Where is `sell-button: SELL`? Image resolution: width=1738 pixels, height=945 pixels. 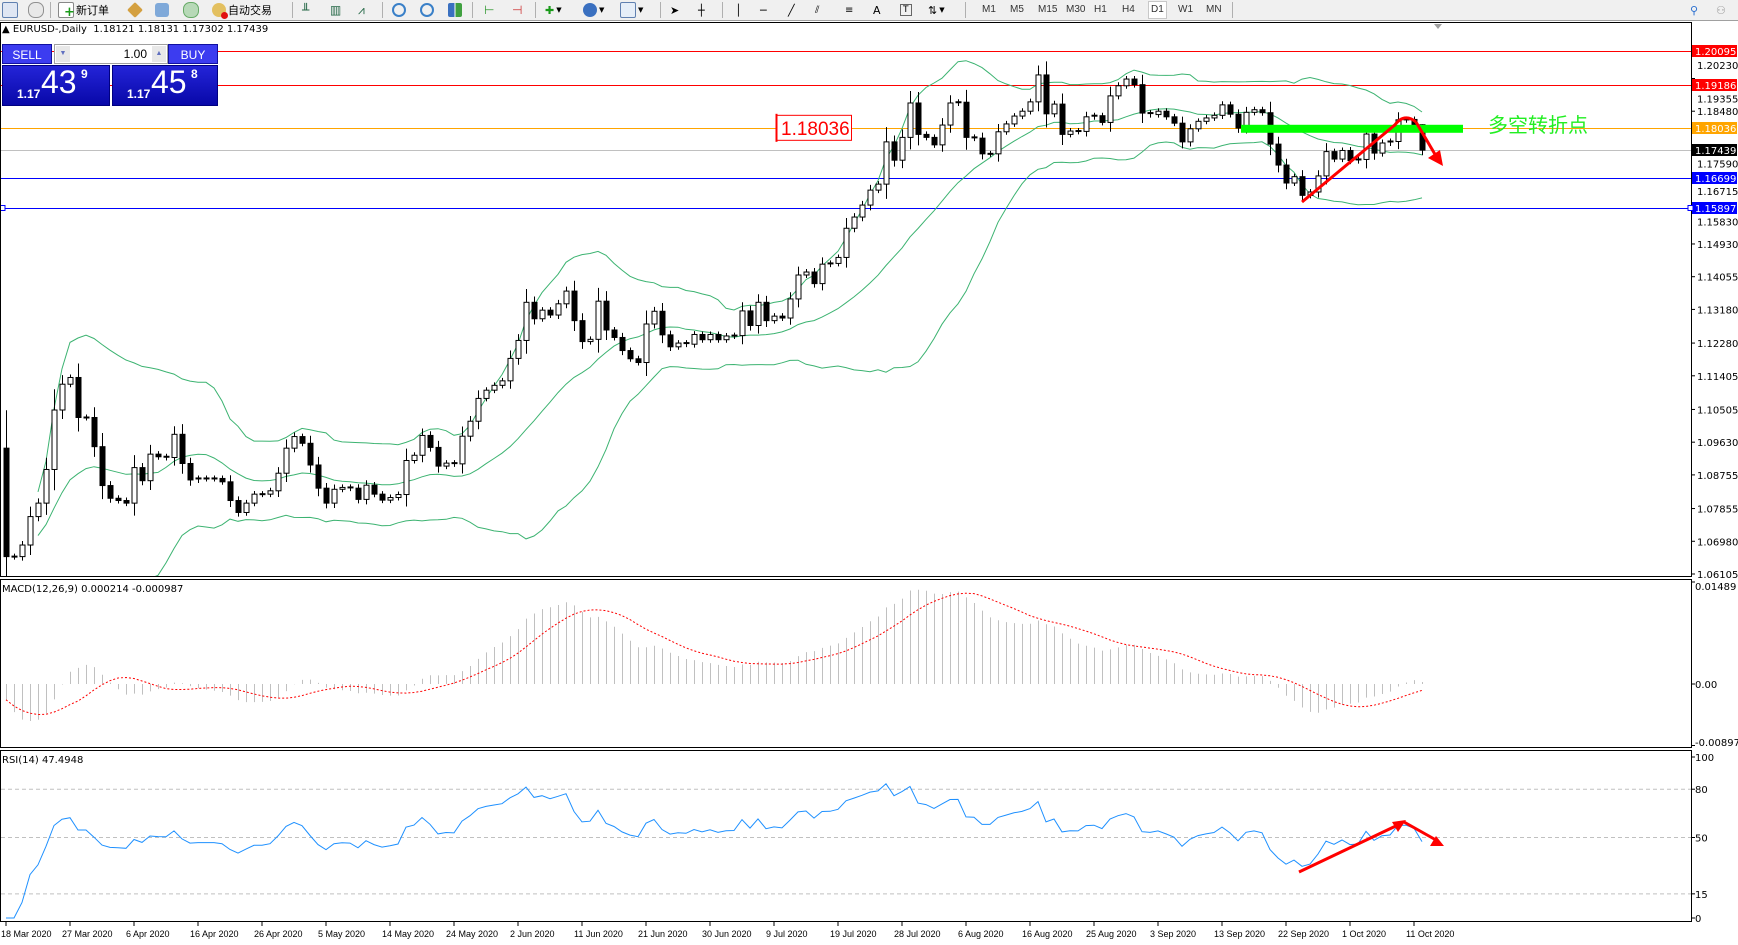 sell-button: SELL is located at coordinates (27, 54).